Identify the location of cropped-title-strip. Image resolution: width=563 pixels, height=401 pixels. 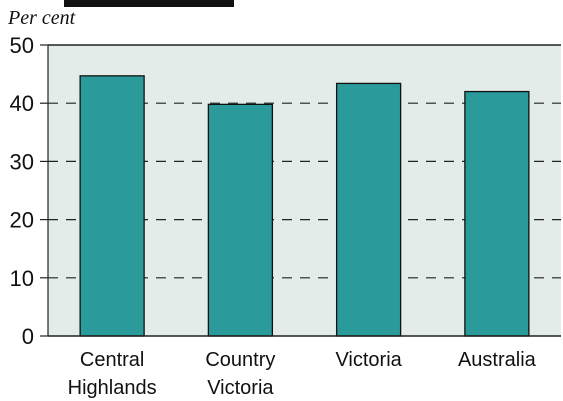
(149, 3).